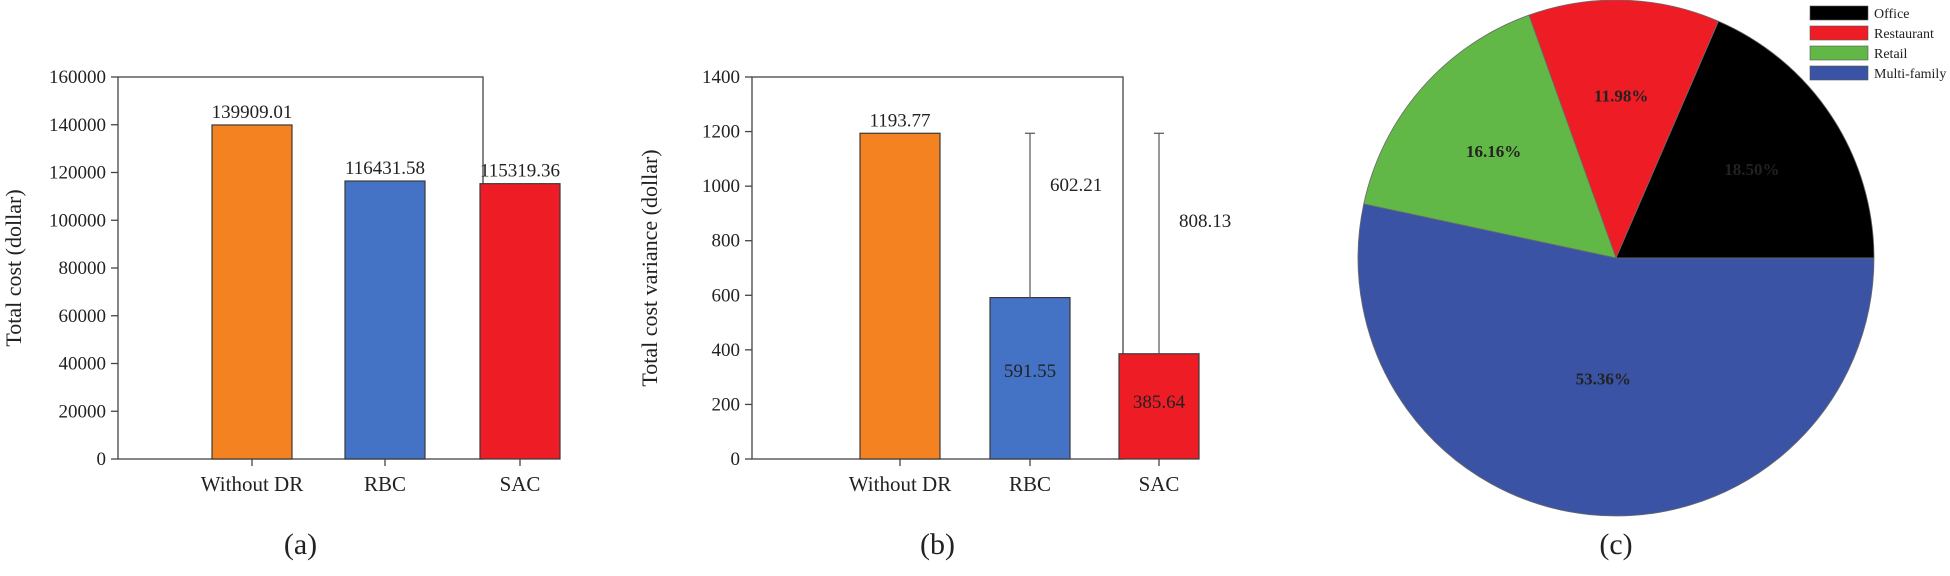 Image resolution: width=1950 pixels, height=576 pixels. I want to click on y-axis-ticks: 0 200 400 600 800 1000 1200 1400, so click(727, 268).